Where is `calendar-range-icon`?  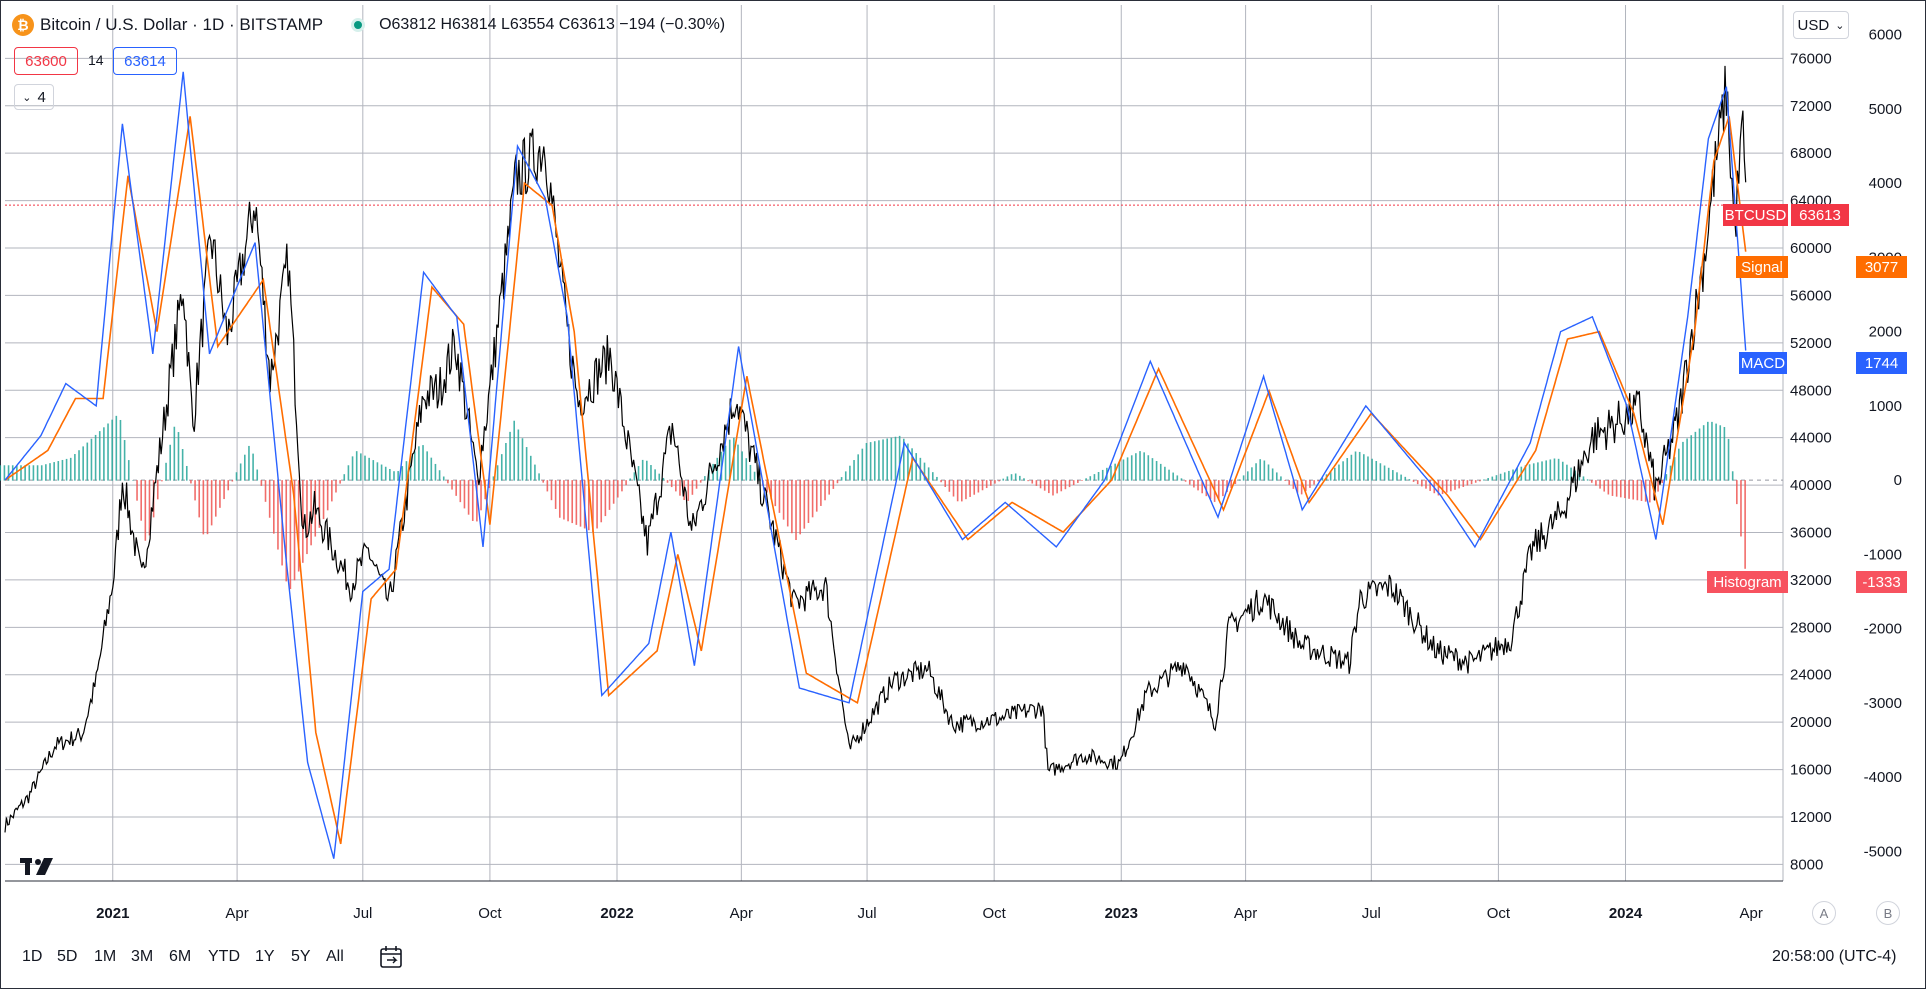
calendar-range-icon is located at coordinates (391, 957).